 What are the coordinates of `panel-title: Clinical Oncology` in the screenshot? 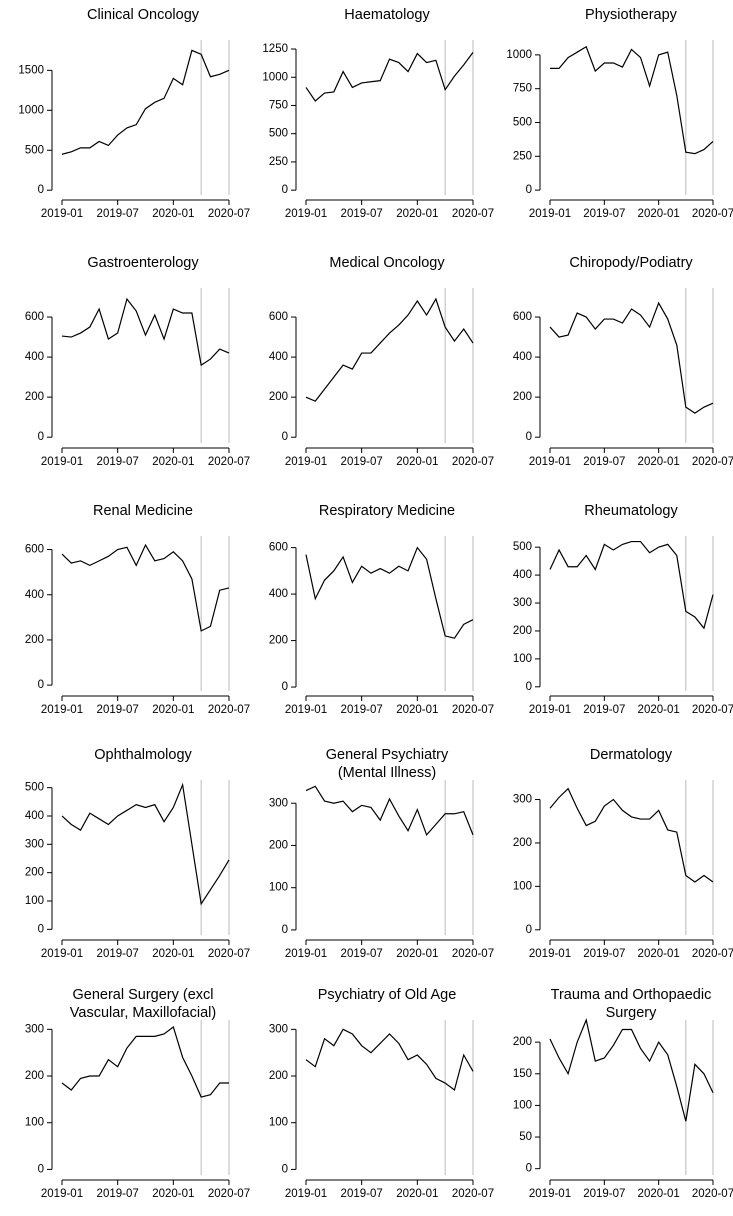 It's located at (143, 15).